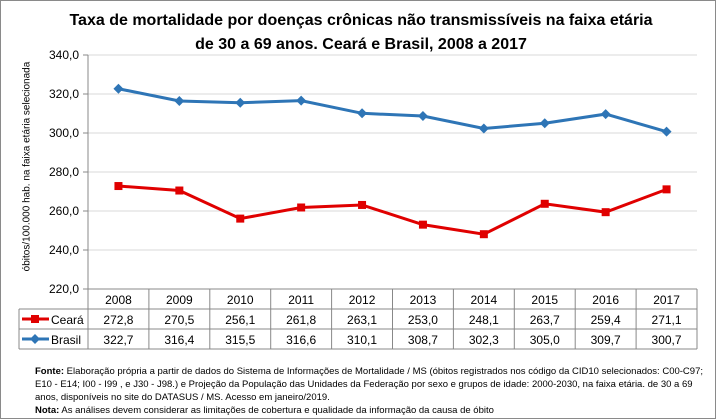  I want to click on remark-label: Nota:, so click(47, 410).